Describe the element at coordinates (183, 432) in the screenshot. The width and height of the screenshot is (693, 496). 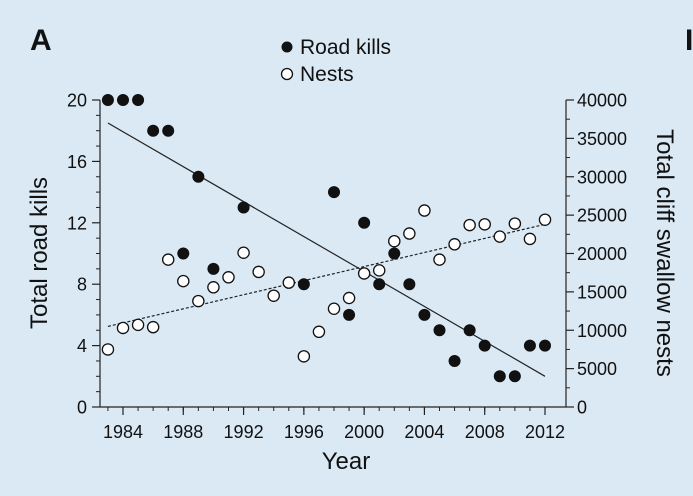
I see `x-tick-label: 1988` at that location.